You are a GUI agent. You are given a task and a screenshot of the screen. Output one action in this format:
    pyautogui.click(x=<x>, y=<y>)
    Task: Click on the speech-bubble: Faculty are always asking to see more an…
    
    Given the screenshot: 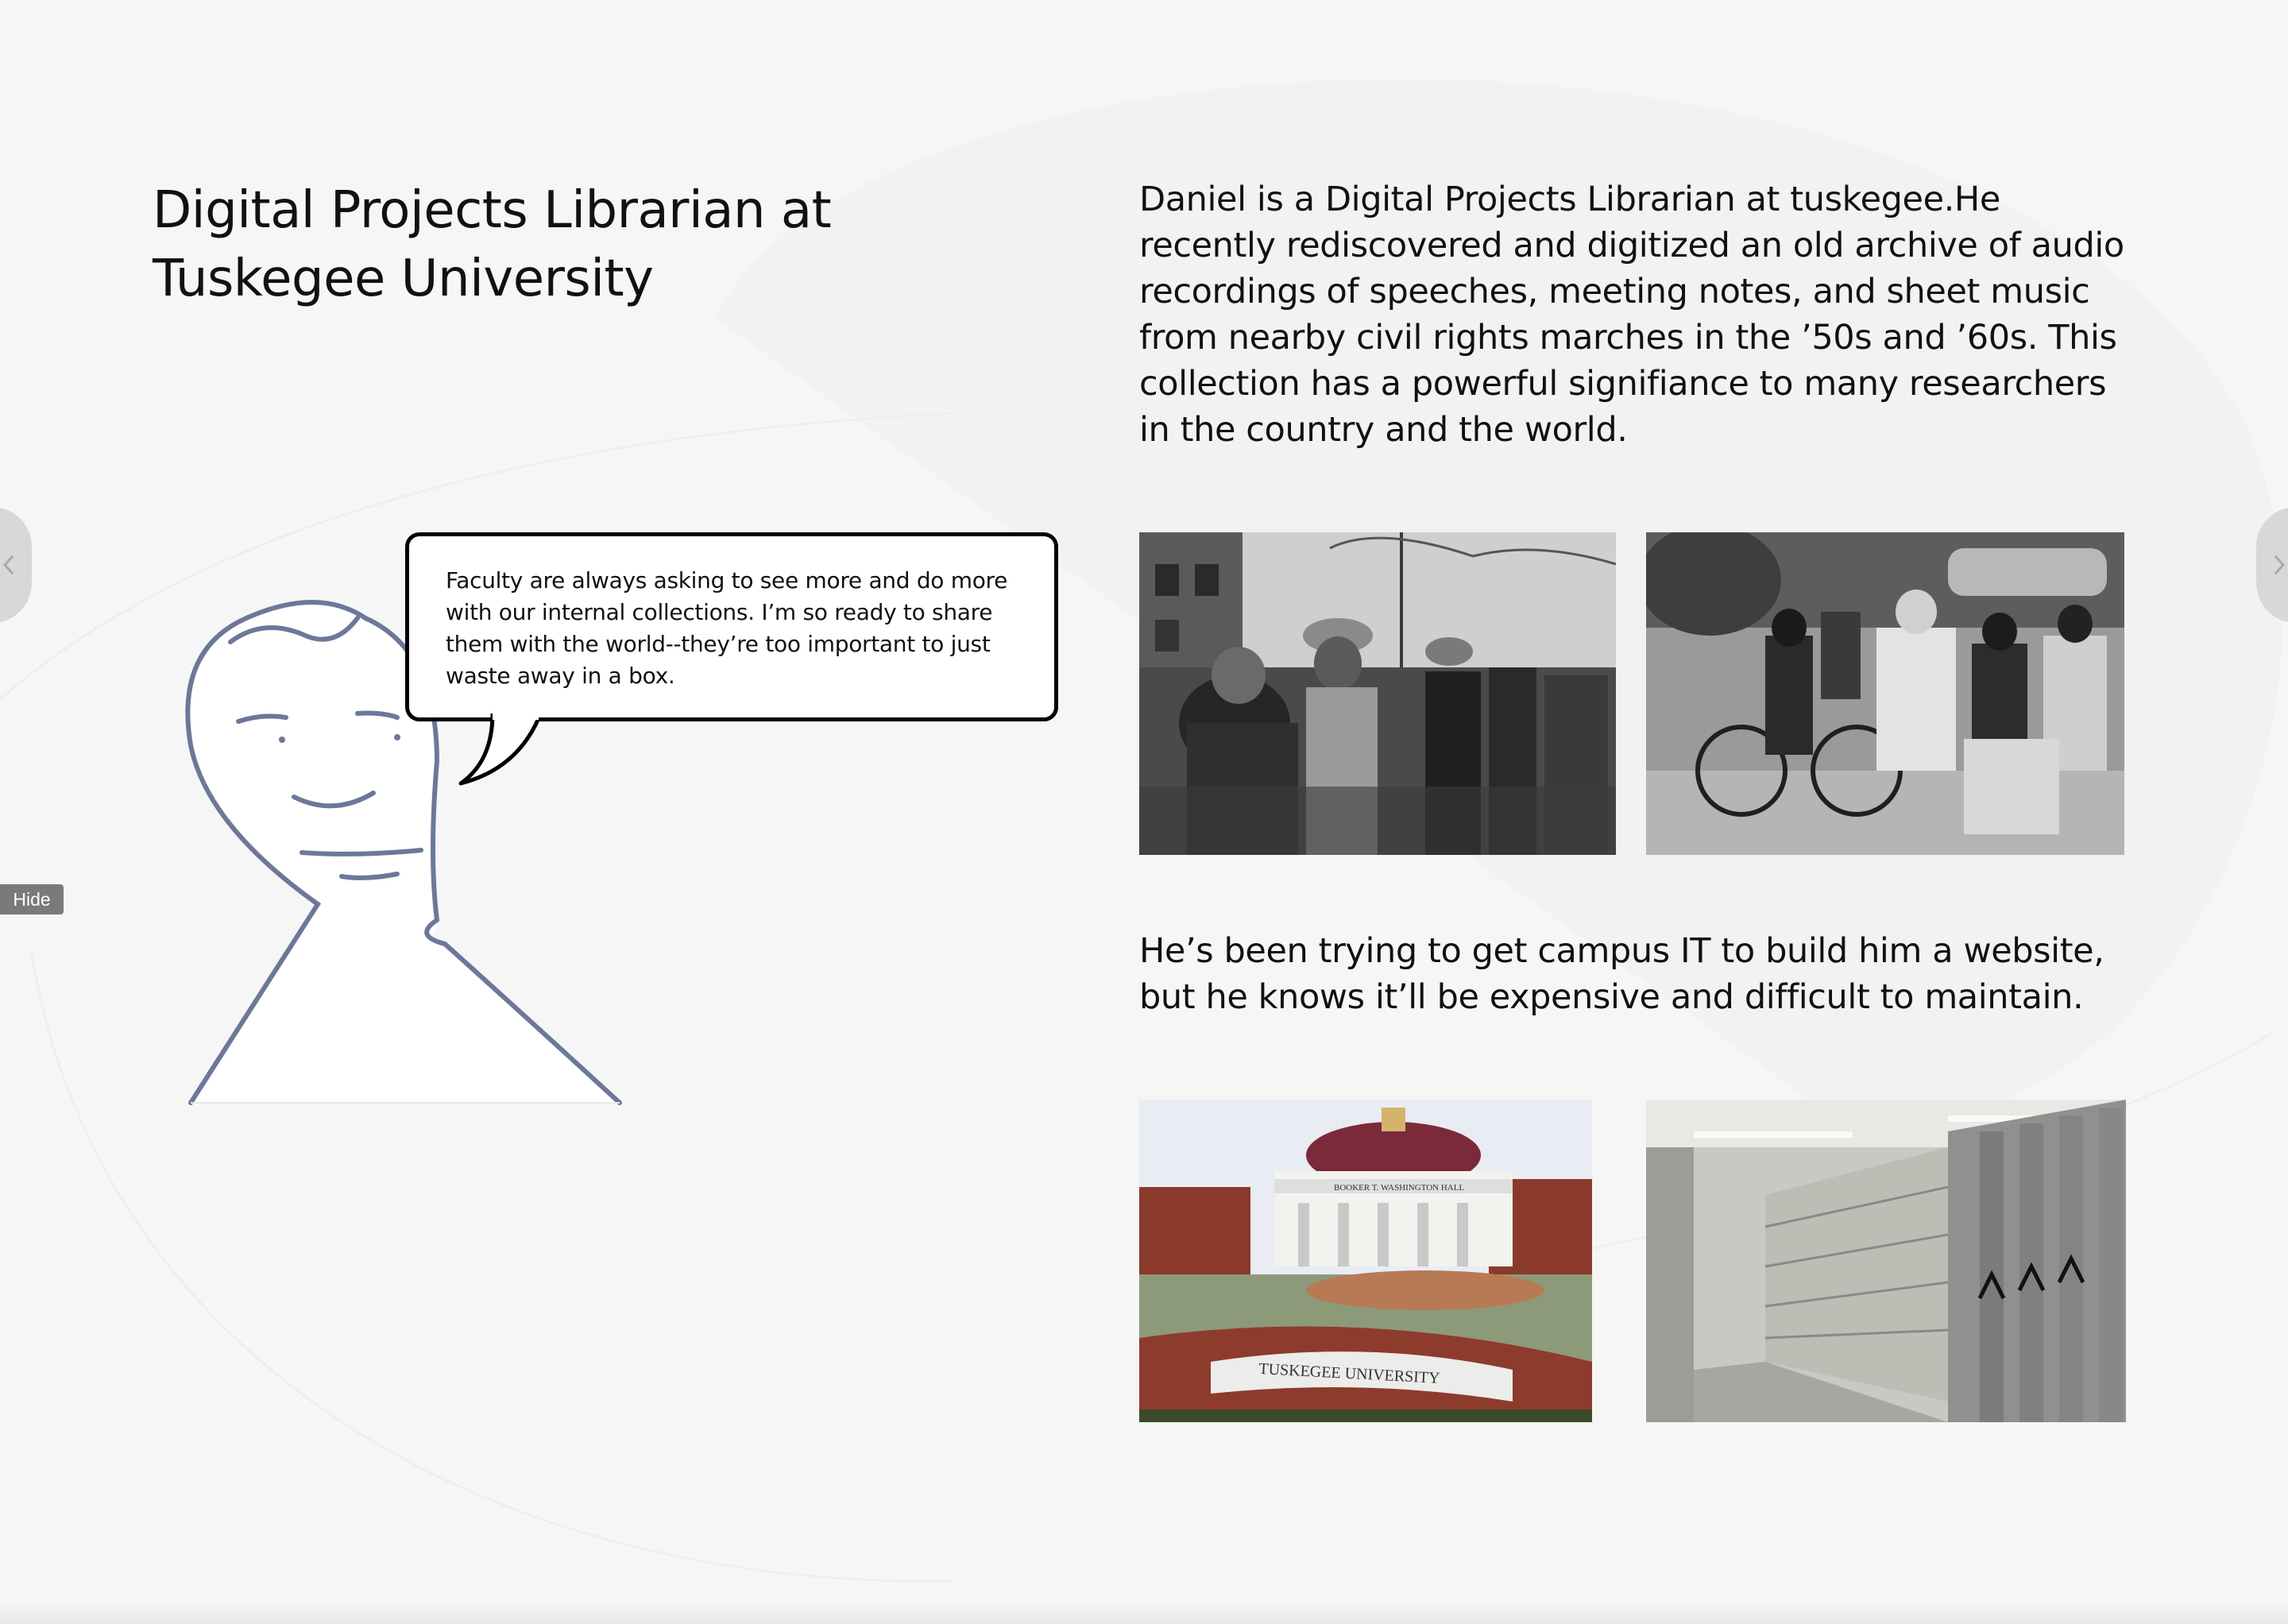 What is the action you would take?
    pyautogui.click(x=731, y=626)
    